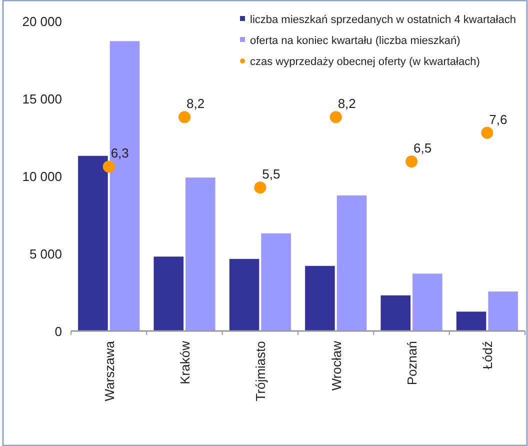 This screenshot has width=528, height=446. What do you see at coordinates (260, 371) in the screenshot?
I see `x-tick-label: Trójmiasto` at bounding box center [260, 371].